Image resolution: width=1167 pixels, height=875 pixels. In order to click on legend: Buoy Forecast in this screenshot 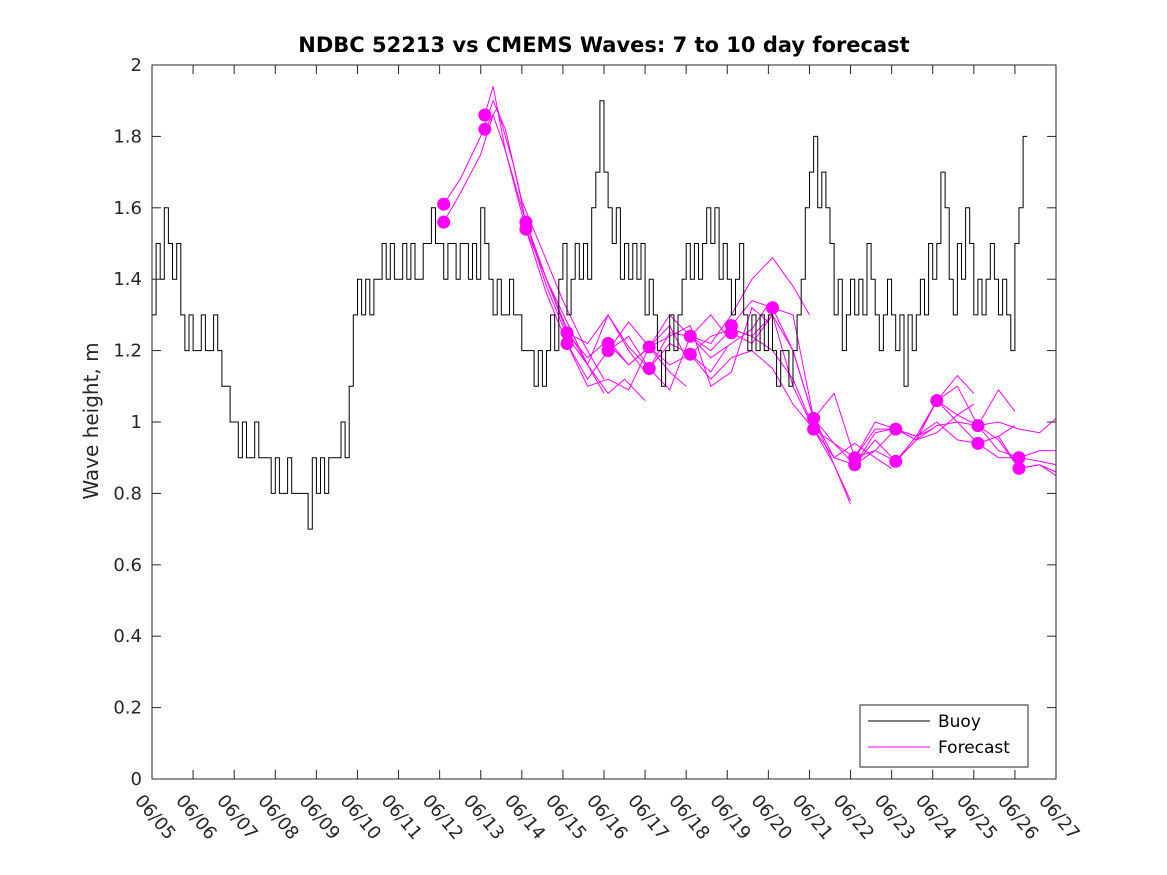, I will do `click(944, 736)`.